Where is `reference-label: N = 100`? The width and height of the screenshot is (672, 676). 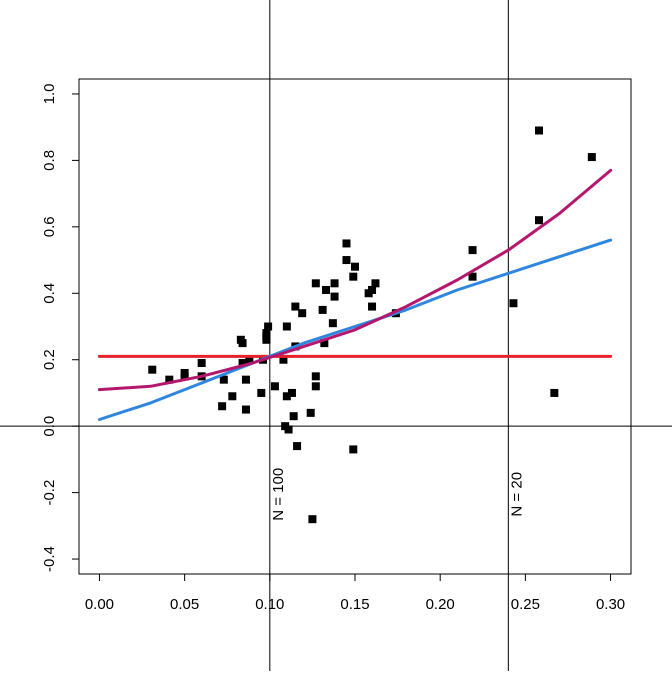 reference-label: N = 100 is located at coordinates (278, 494).